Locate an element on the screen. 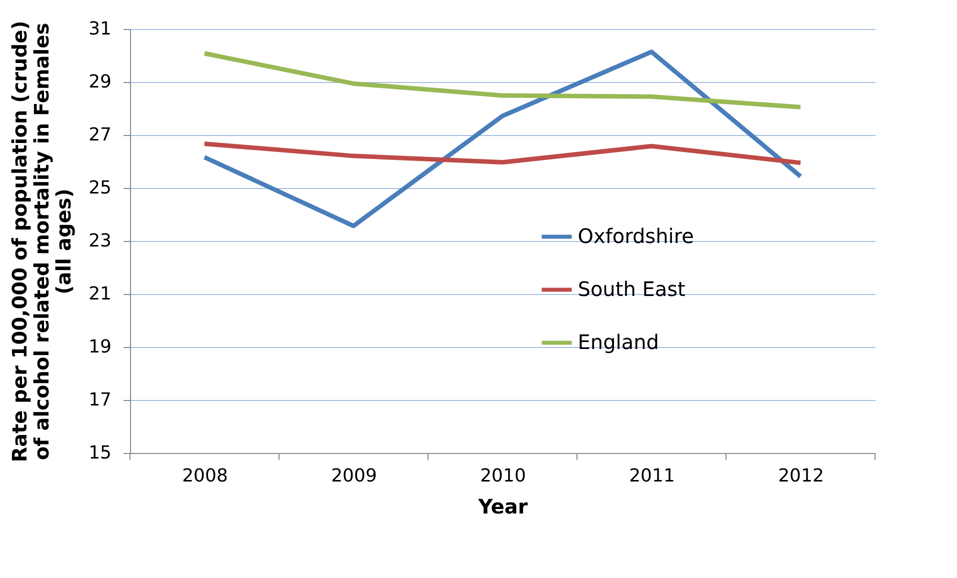  y-tick-label: 15 is located at coordinates (100, 453).